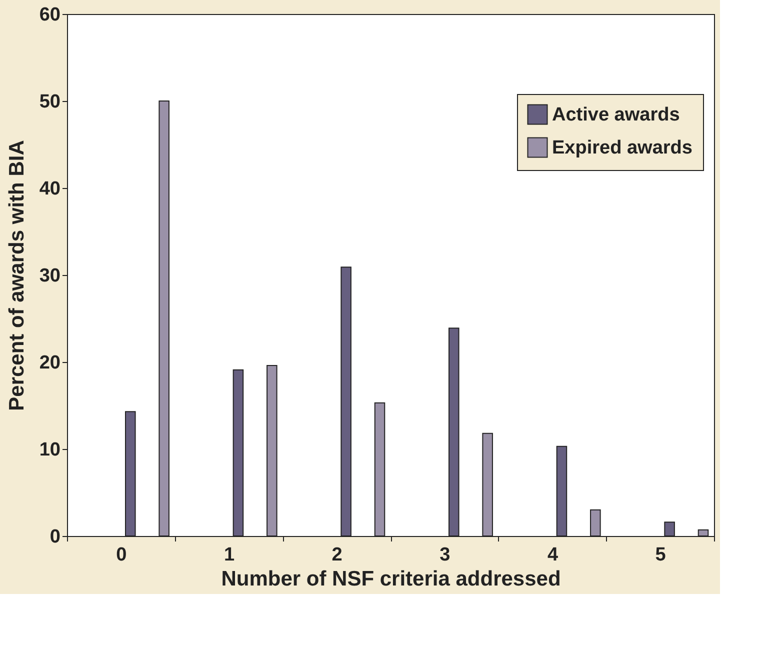 This screenshot has width=768, height=646. I want to click on y-axis-title: Percent of awards with BIA, so click(16, 275).